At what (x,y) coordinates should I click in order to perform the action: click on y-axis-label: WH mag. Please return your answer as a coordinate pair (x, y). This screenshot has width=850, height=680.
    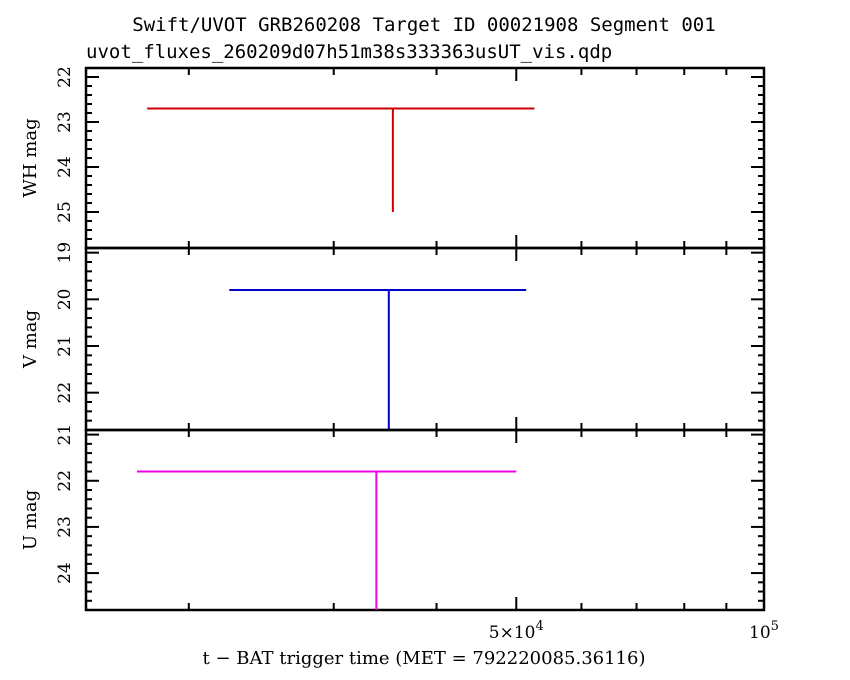
    Looking at the image, I should click on (30, 157).